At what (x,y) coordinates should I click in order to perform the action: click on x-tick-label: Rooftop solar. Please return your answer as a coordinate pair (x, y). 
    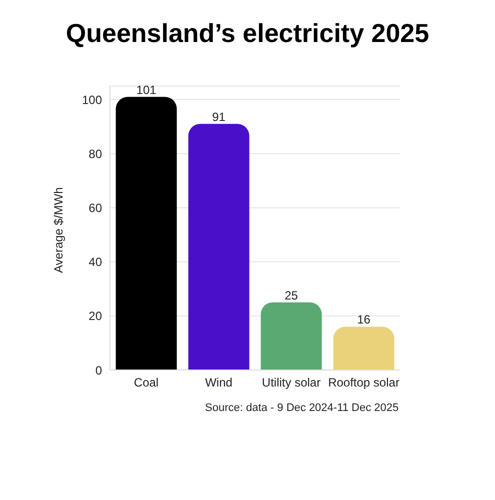
    Looking at the image, I should click on (364, 383).